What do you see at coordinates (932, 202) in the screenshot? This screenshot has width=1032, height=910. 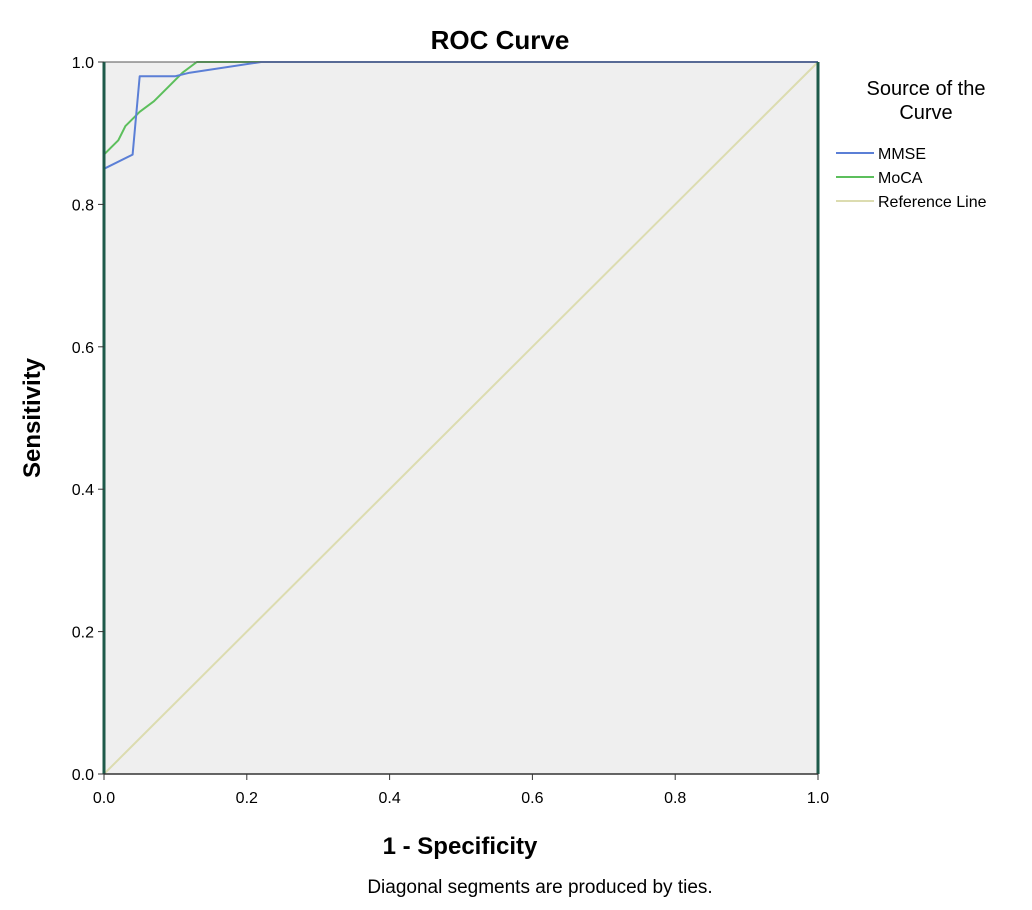 I see `legend-label: Reference Line` at bounding box center [932, 202].